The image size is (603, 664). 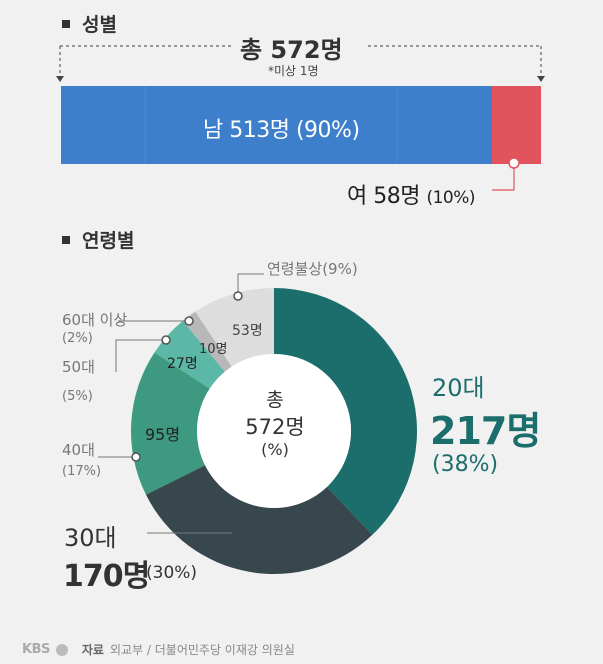 I want to click on label-30s-pct: (30%), so click(x=172, y=573).